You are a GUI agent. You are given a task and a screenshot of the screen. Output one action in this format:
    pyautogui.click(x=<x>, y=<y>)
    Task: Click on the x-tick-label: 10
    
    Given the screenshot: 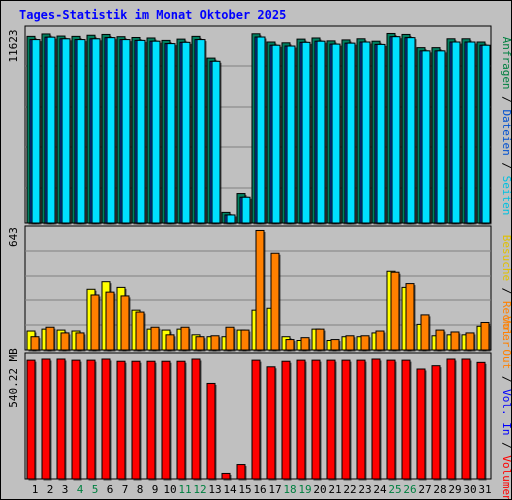 What is the action you would take?
    pyautogui.click(x=169, y=489)
    